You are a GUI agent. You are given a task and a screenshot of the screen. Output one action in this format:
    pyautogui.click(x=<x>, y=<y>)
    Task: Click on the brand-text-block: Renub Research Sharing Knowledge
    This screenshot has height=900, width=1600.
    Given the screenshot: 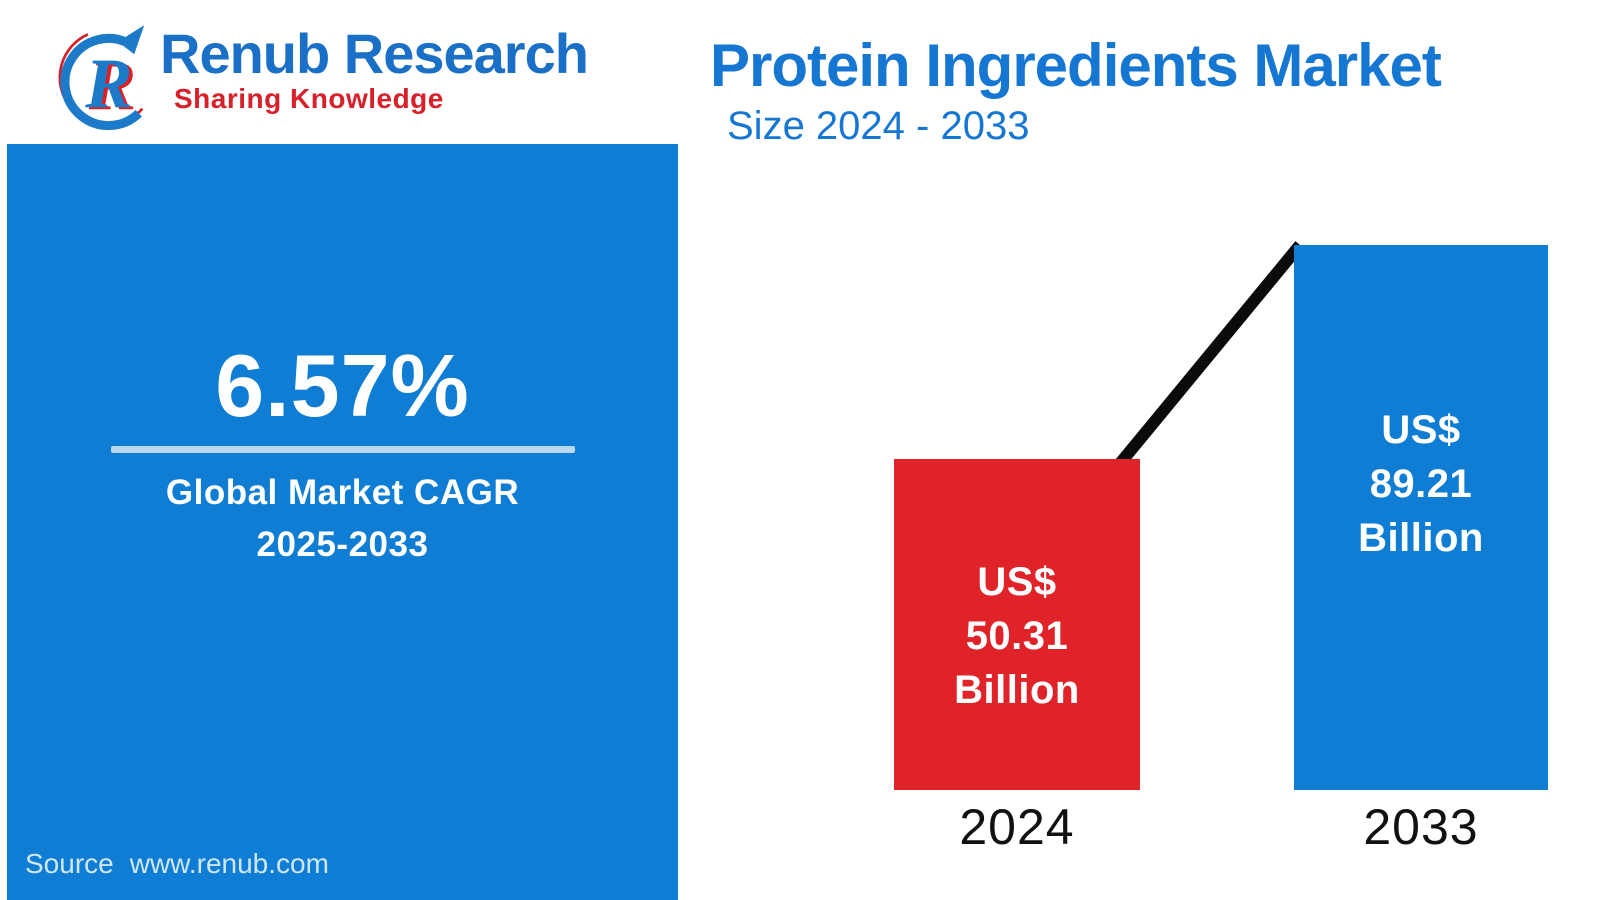 What is the action you would take?
    pyautogui.click(x=374, y=68)
    